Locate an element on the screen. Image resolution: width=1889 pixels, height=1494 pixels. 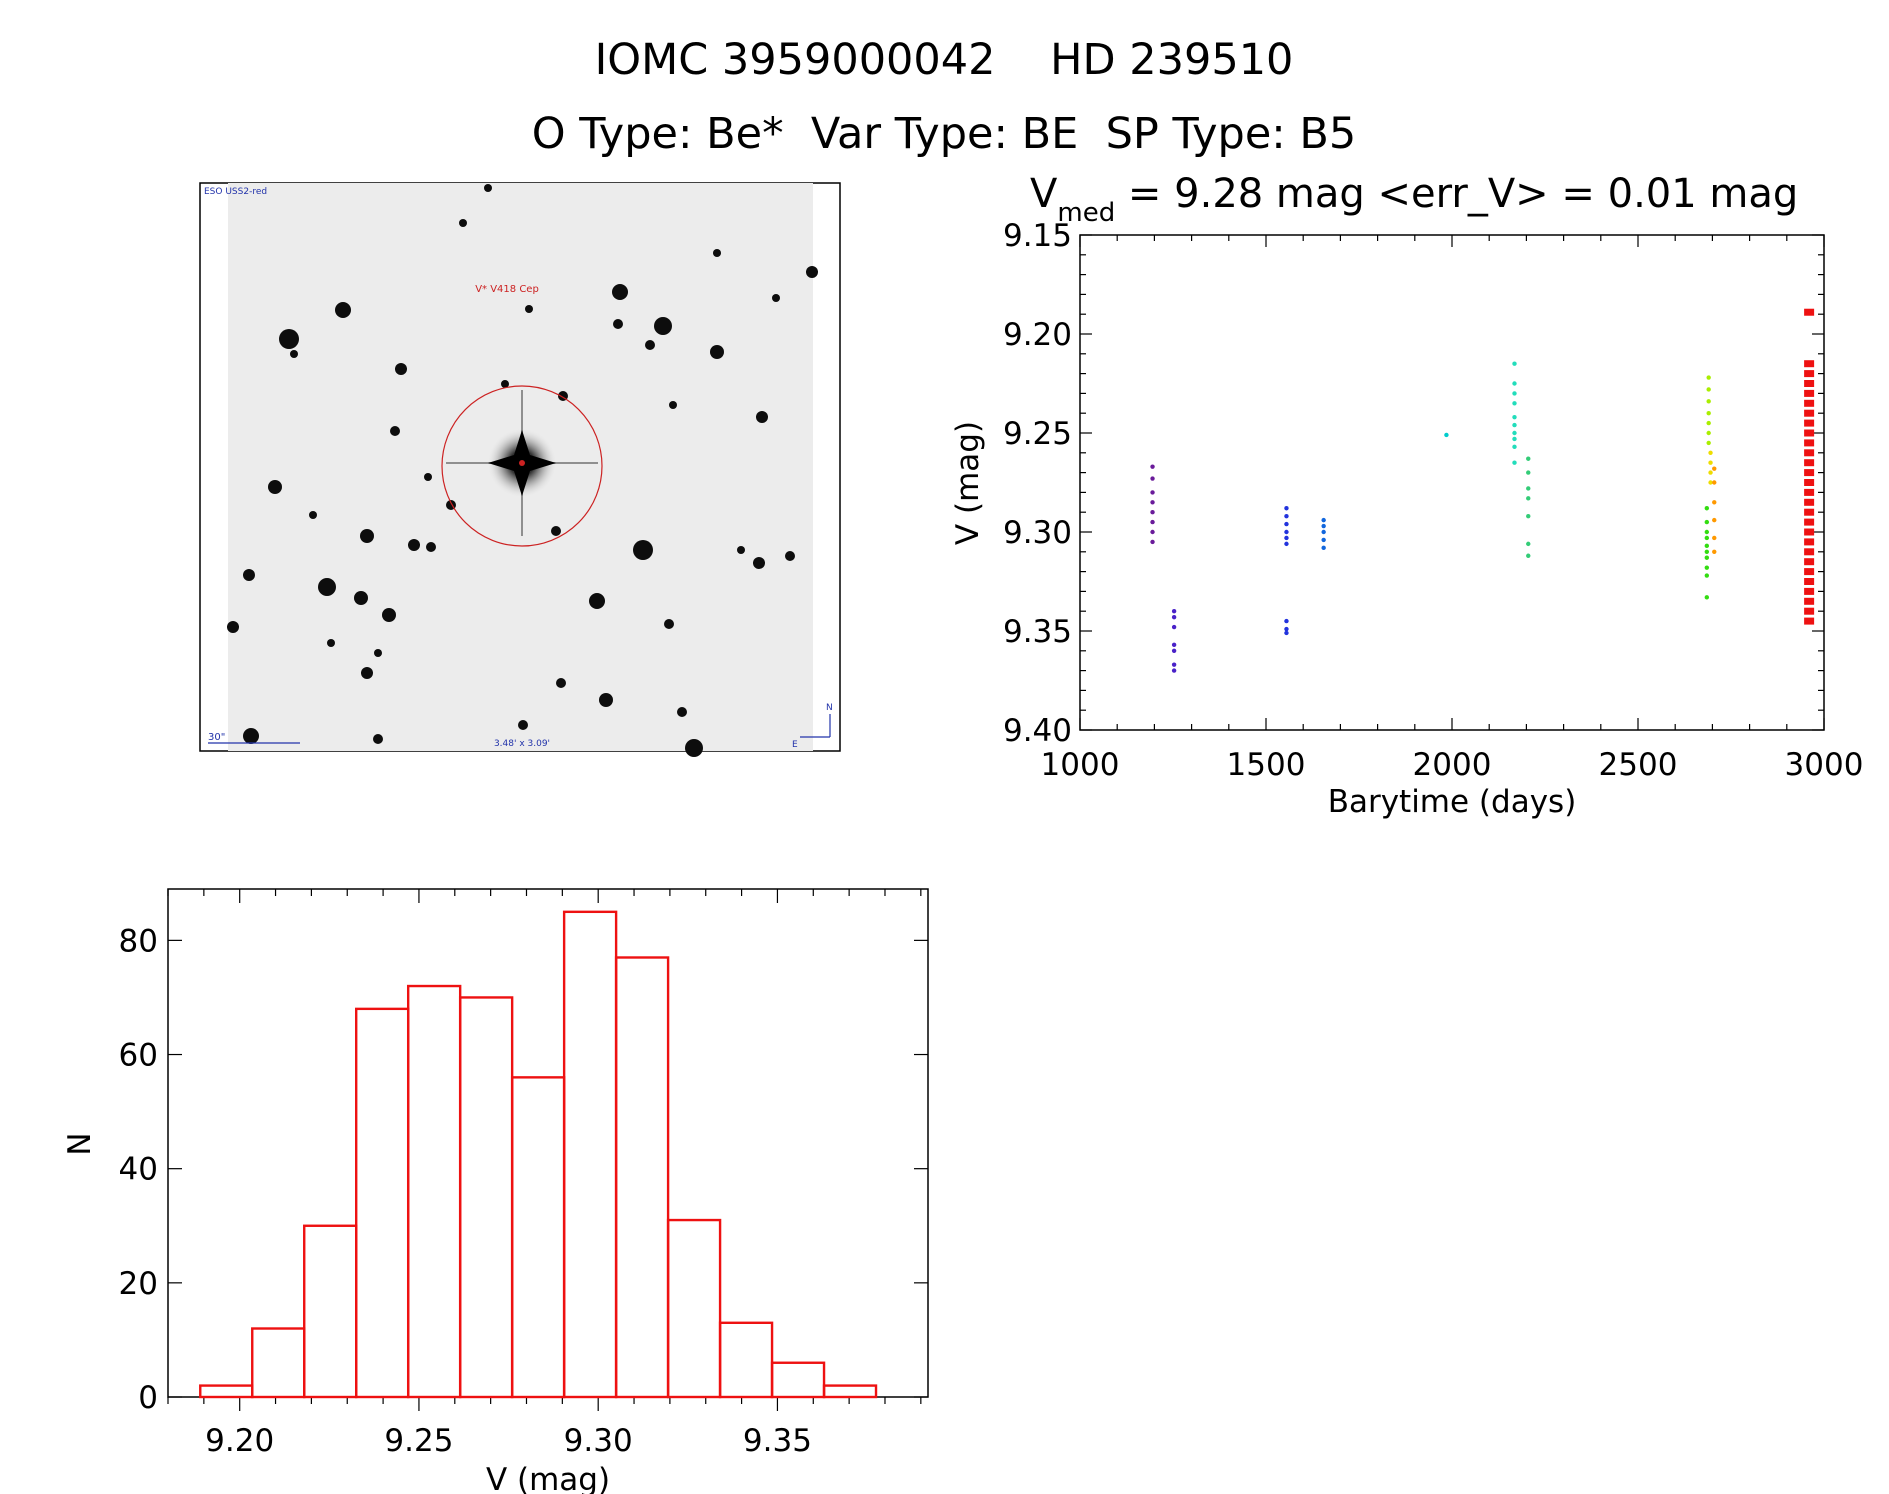
x-tick-label: 9.30 is located at coordinates (598, 1441).